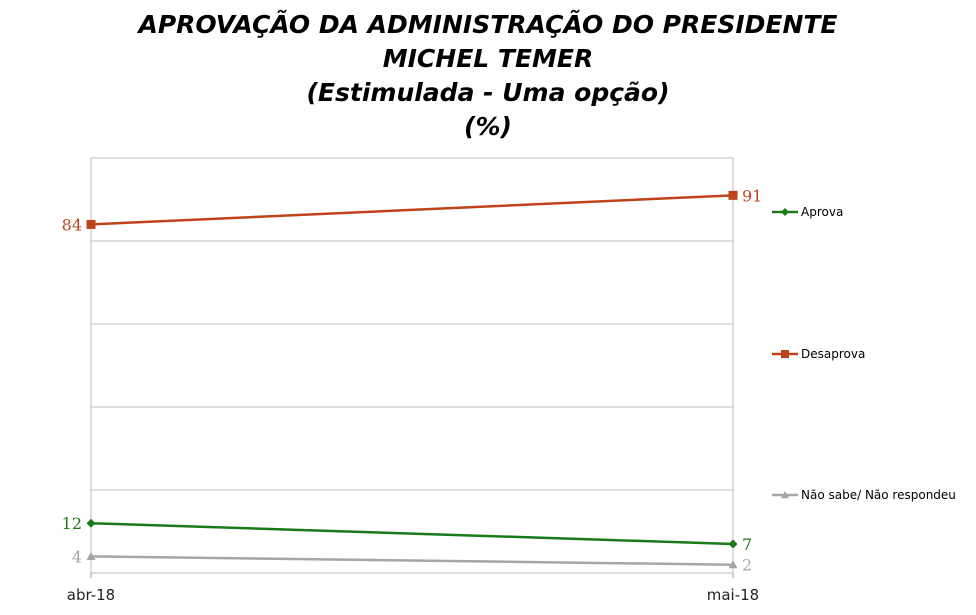  I want to click on data-label: 2, so click(747, 565).